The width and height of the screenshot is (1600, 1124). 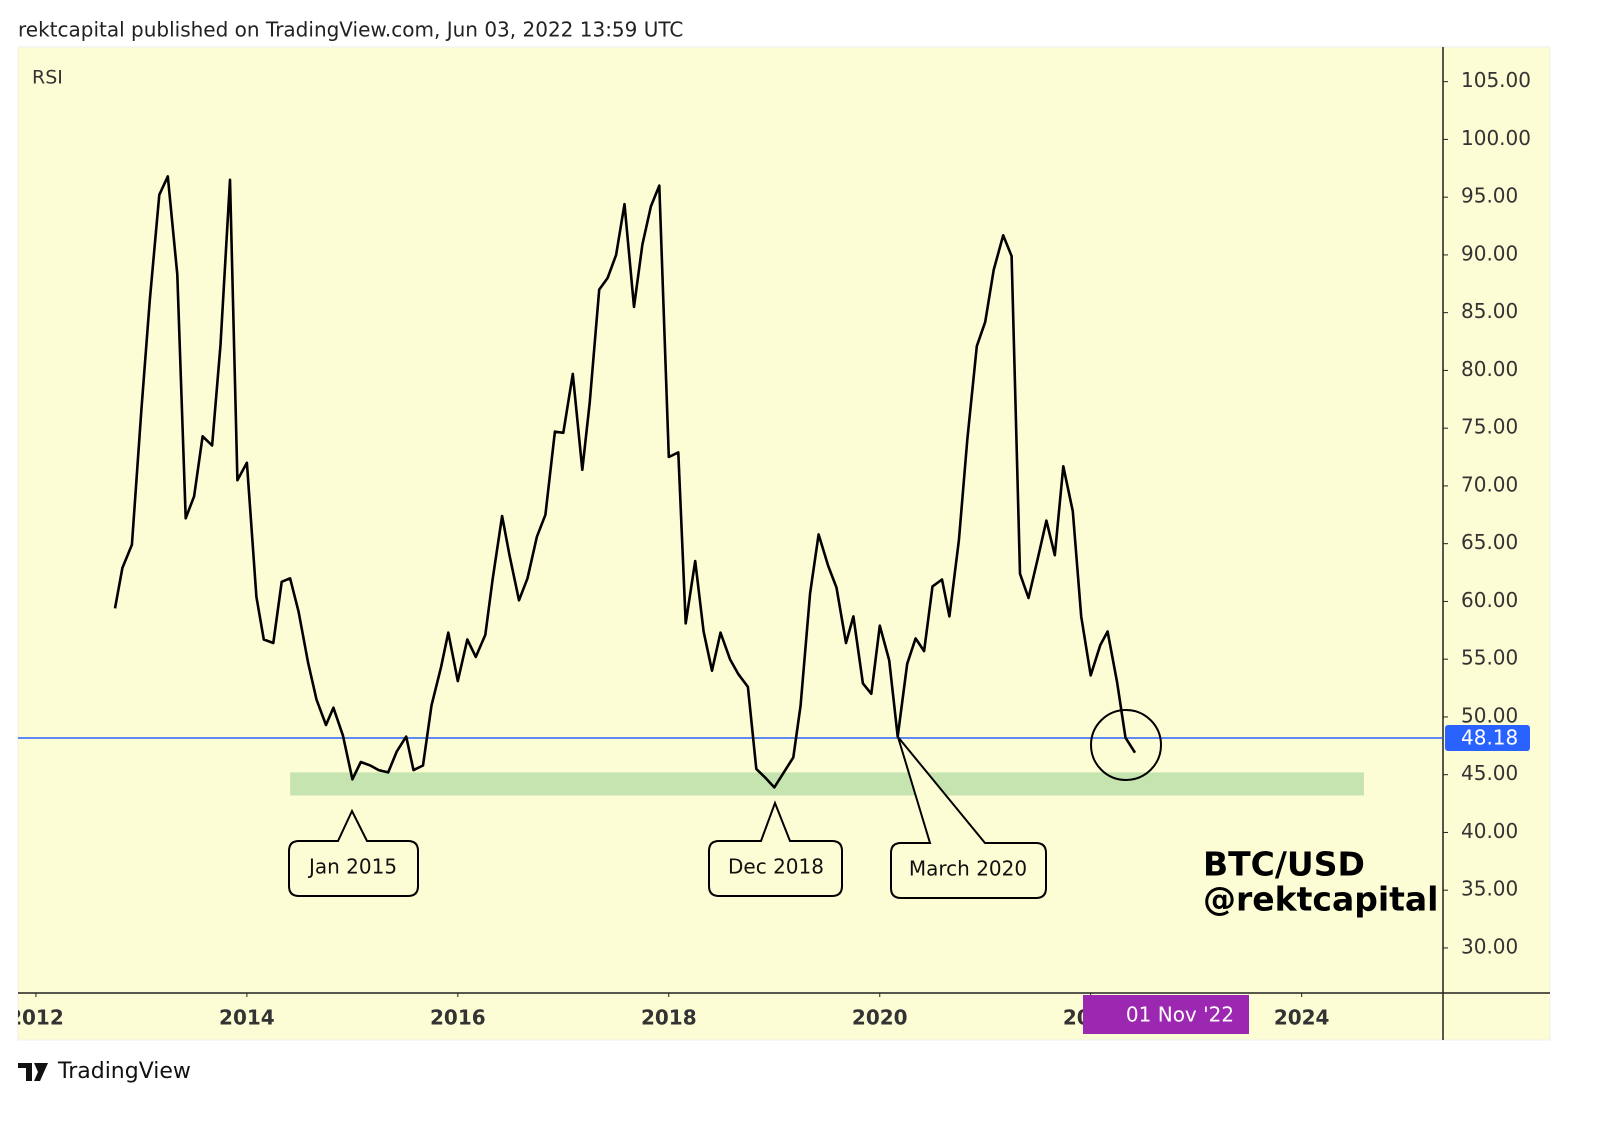 I want to click on y-tick-label: 30.00, so click(x=1489, y=946).